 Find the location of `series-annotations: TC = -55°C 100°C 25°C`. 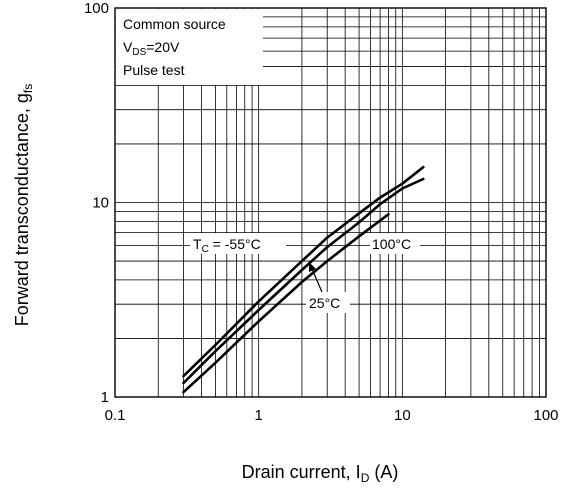

series-annotations: TC = -55°C 100°C 25°C is located at coordinates (305, 273).